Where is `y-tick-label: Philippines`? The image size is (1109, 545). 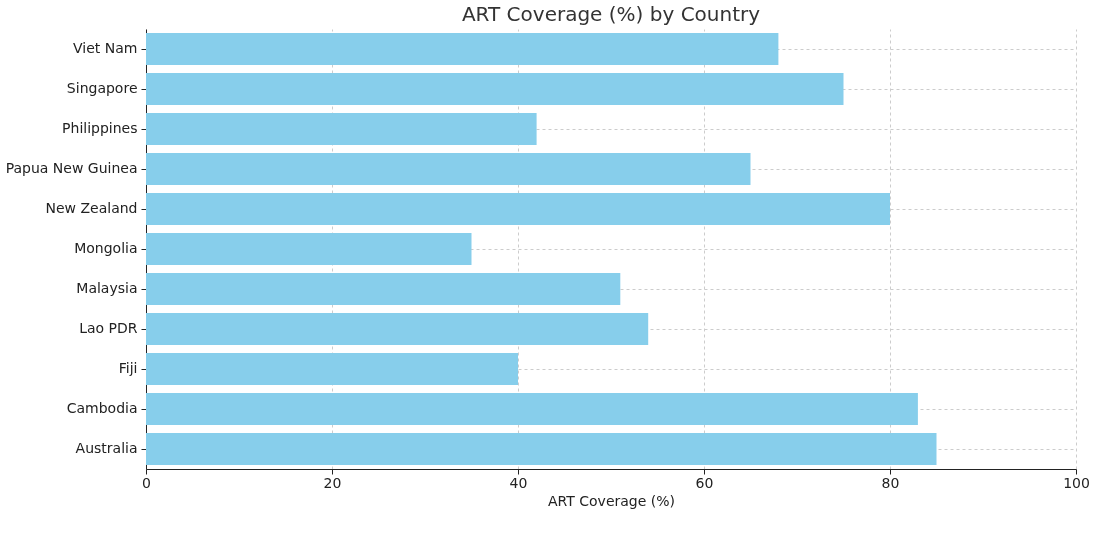 y-tick-label: Philippines is located at coordinates (100, 128).